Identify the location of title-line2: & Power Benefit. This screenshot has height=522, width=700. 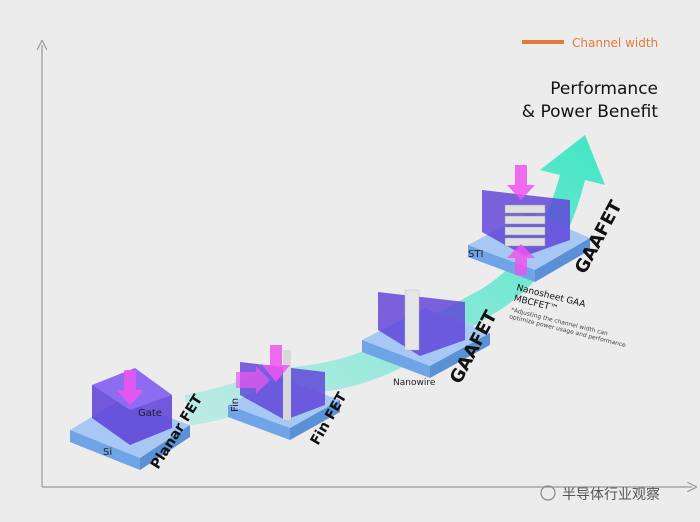
(590, 112).